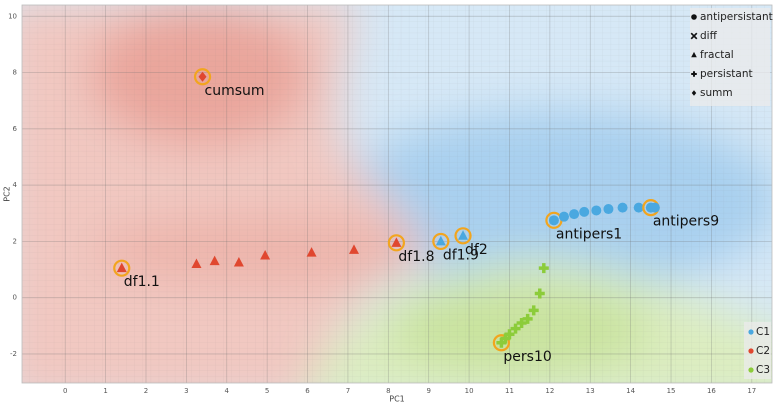 This screenshot has width=780, height=405. I want to click on y-tick-label: 2, so click(15, 241).